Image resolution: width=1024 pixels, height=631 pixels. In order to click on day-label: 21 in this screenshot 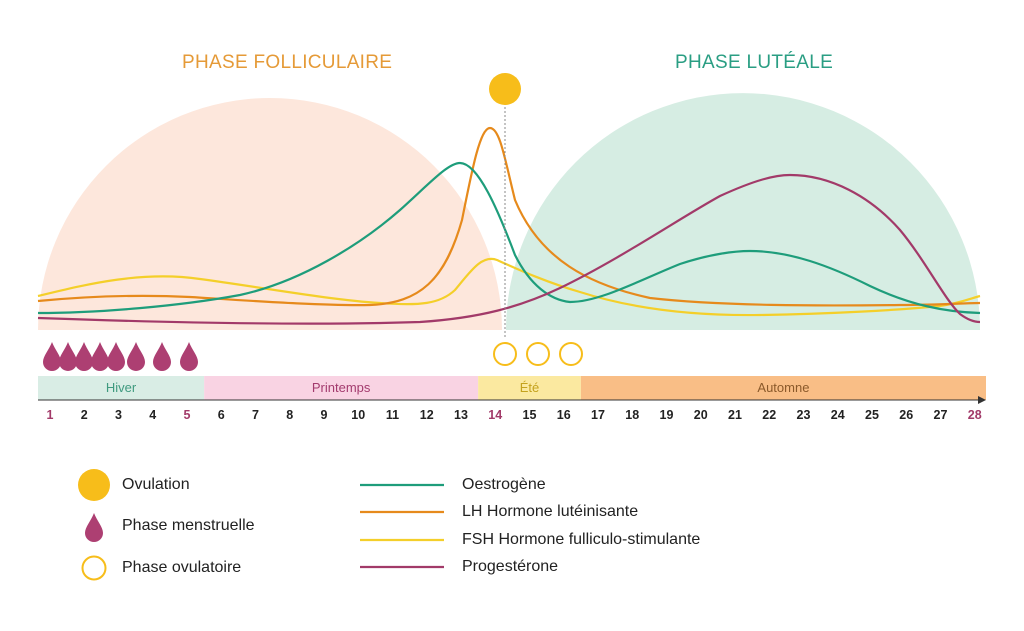, I will do `click(735, 415)`.